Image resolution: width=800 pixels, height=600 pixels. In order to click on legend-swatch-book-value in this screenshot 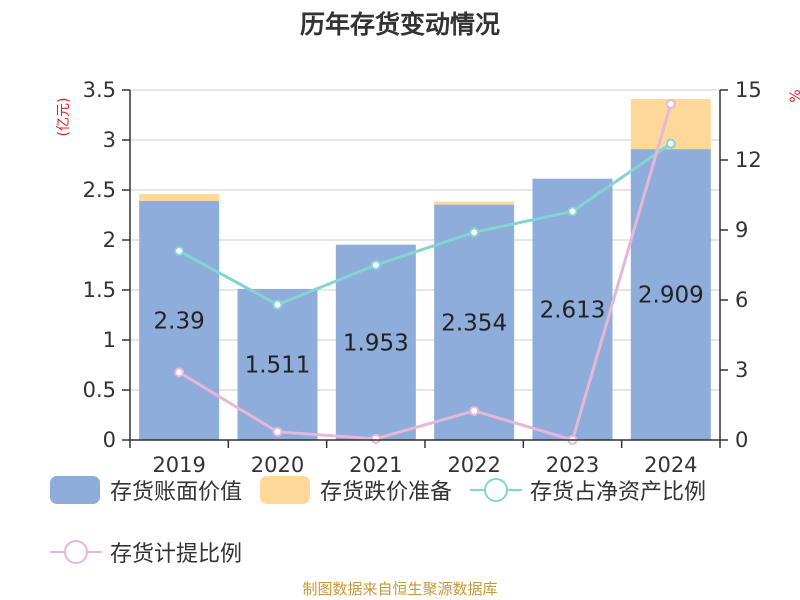, I will do `click(75, 490)`.